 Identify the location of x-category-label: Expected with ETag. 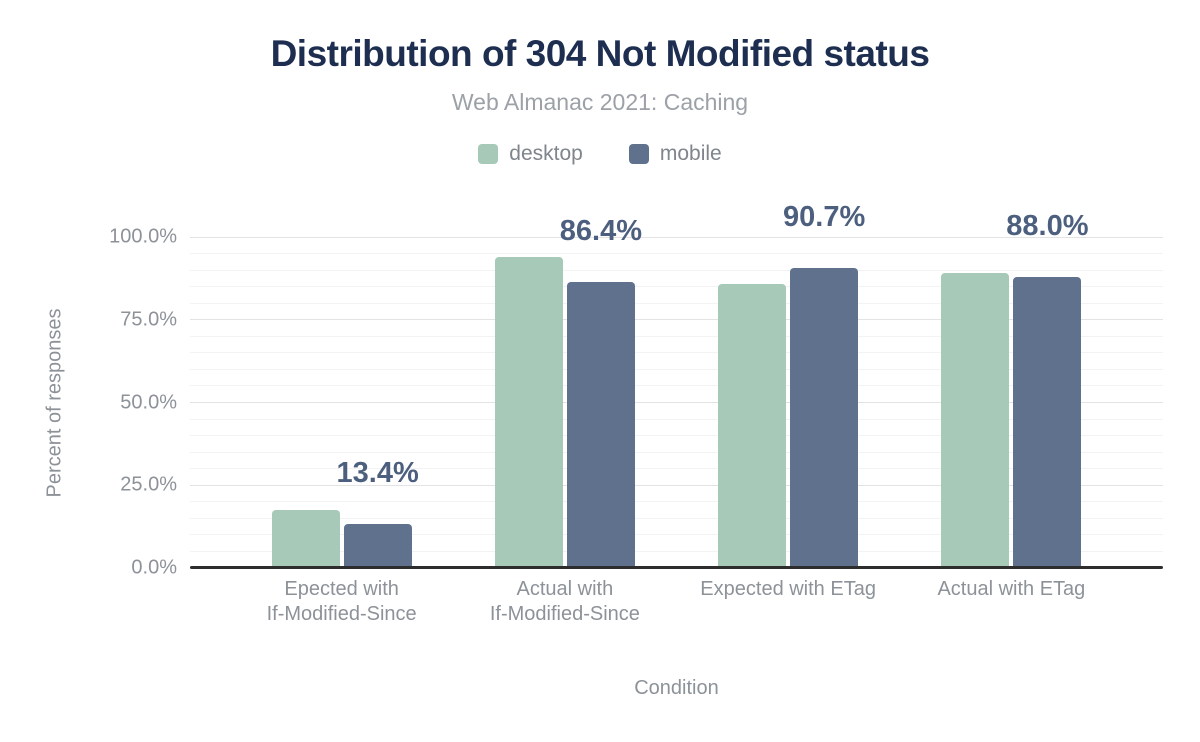
(788, 589).